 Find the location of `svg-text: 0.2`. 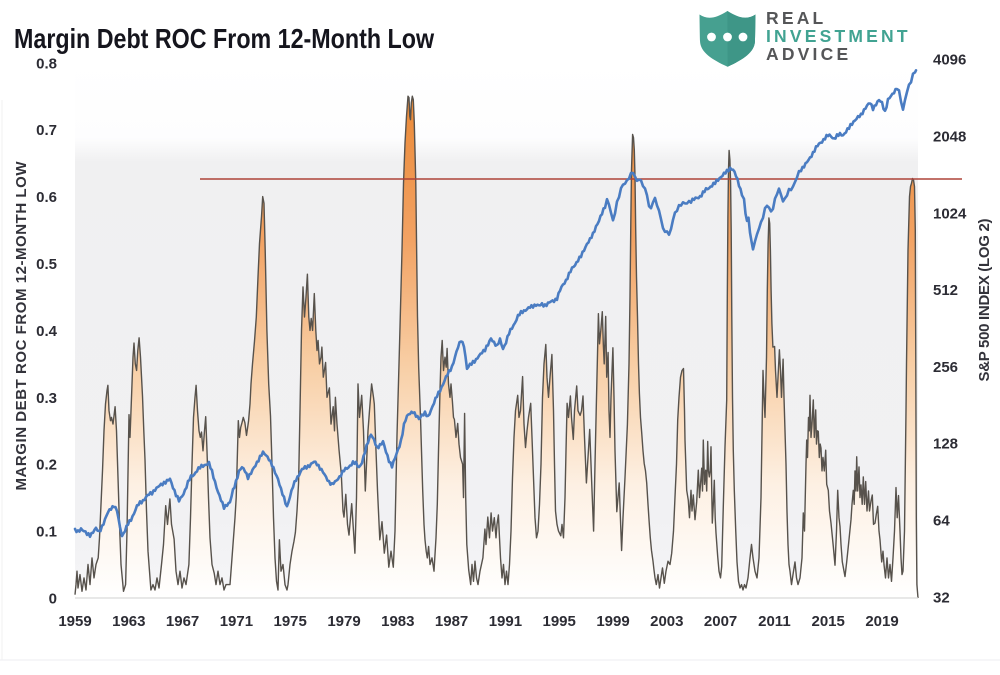

svg-text: 0.2 is located at coordinates (46, 465).